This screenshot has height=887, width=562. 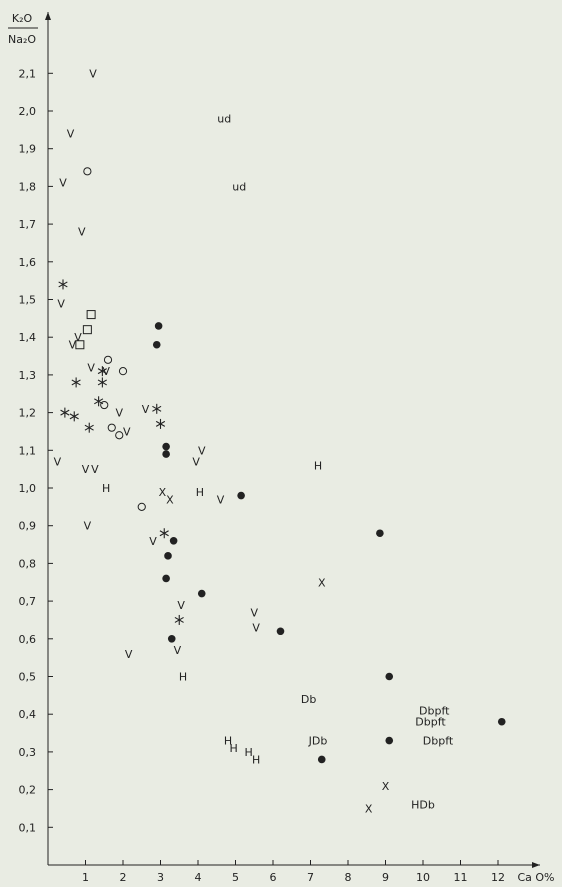 I want to click on x-tick-label: 6, so click(x=273, y=877).